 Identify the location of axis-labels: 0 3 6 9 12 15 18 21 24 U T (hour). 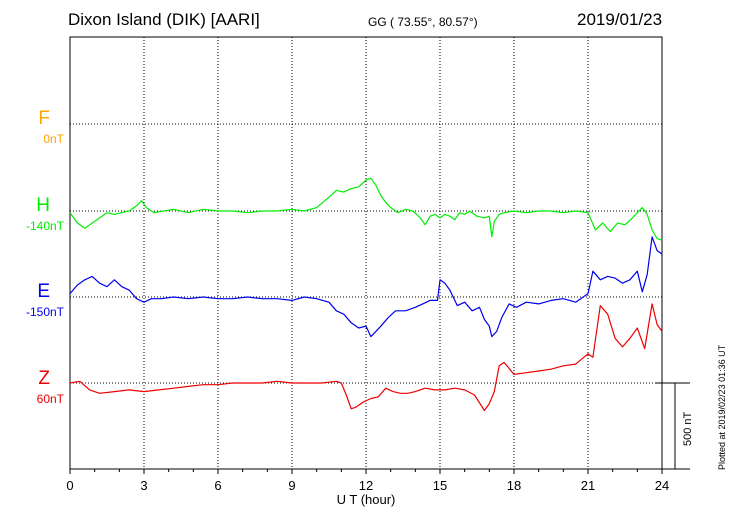
(367, 492).